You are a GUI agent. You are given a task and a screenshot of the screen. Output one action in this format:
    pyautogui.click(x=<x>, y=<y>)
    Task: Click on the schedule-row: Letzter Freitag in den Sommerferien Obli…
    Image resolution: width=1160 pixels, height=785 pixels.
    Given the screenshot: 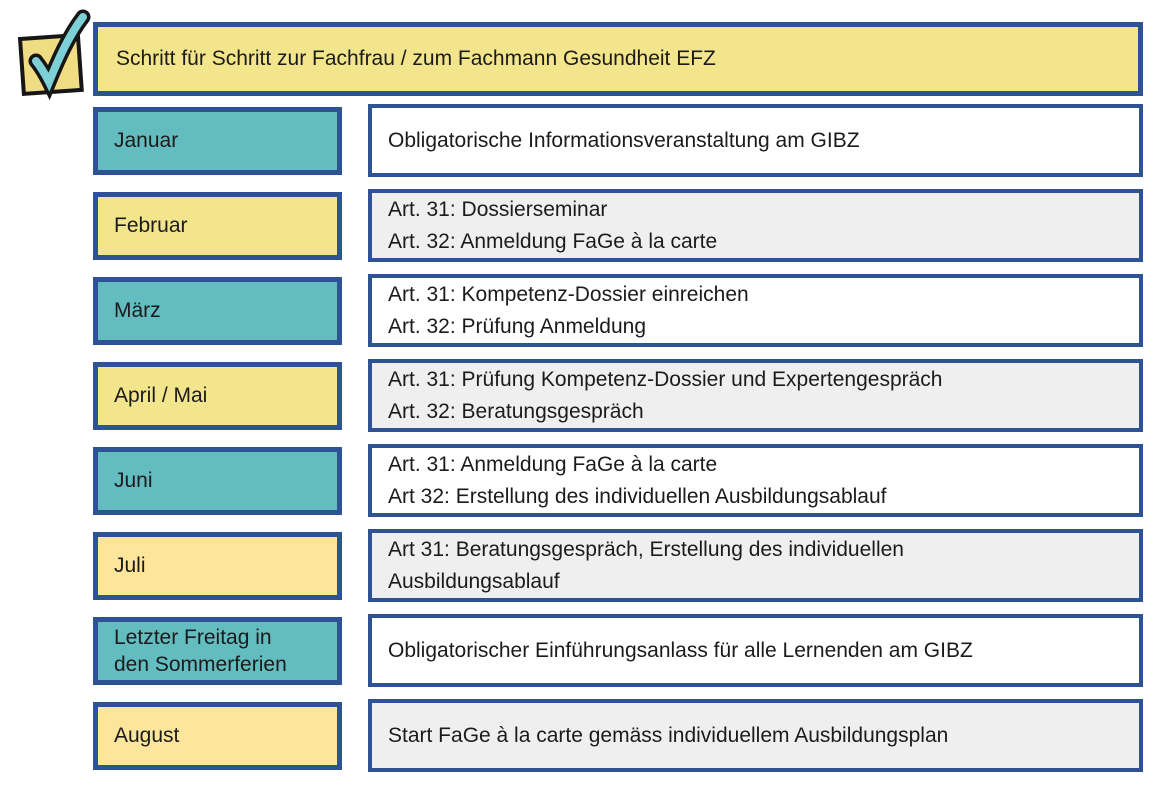 What is the action you would take?
    pyautogui.click(x=618, y=650)
    